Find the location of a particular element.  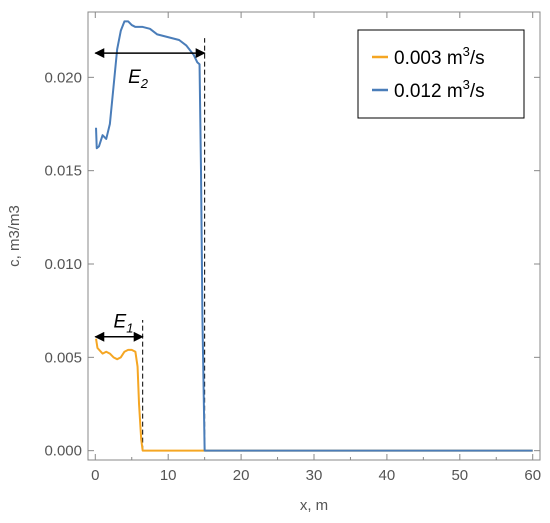

y-tick-label: 0.015 is located at coordinates (63, 171).